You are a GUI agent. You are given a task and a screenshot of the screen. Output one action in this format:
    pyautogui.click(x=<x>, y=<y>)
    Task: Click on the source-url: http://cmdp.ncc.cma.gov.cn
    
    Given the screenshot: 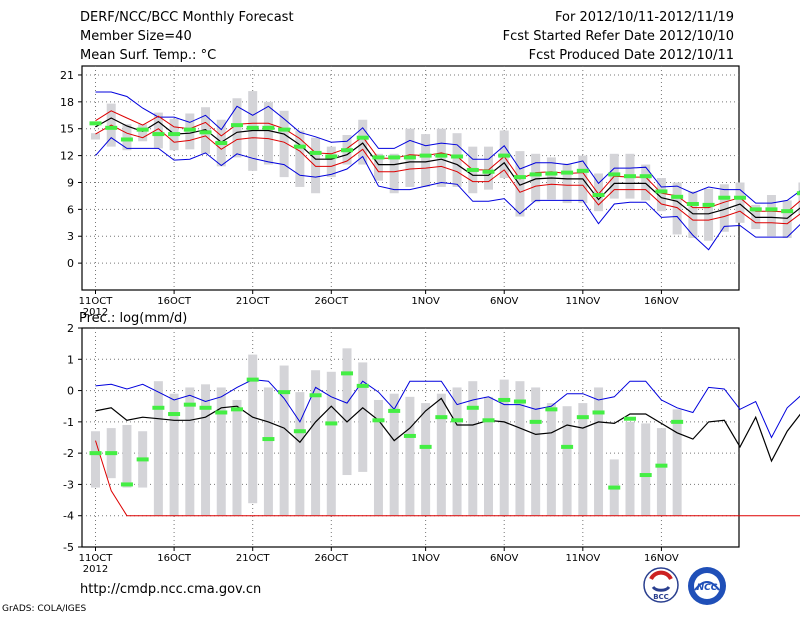 What is the action you would take?
    pyautogui.click(x=171, y=589)
    